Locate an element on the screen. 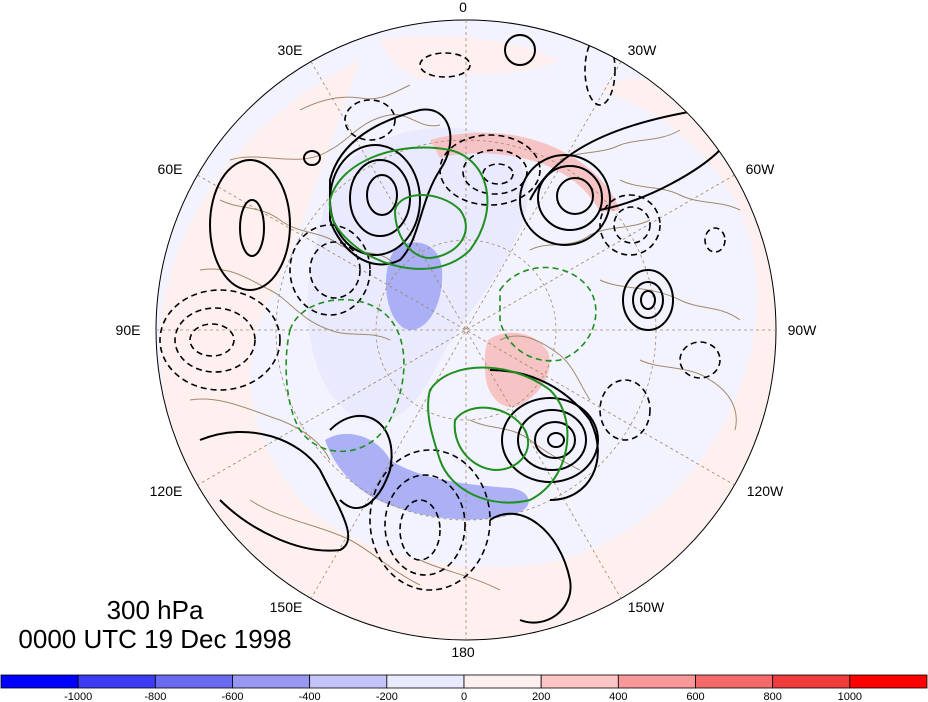 The image size is (928, 702). colorbar-tick-label: -800 is located at coordinates (155, 696).